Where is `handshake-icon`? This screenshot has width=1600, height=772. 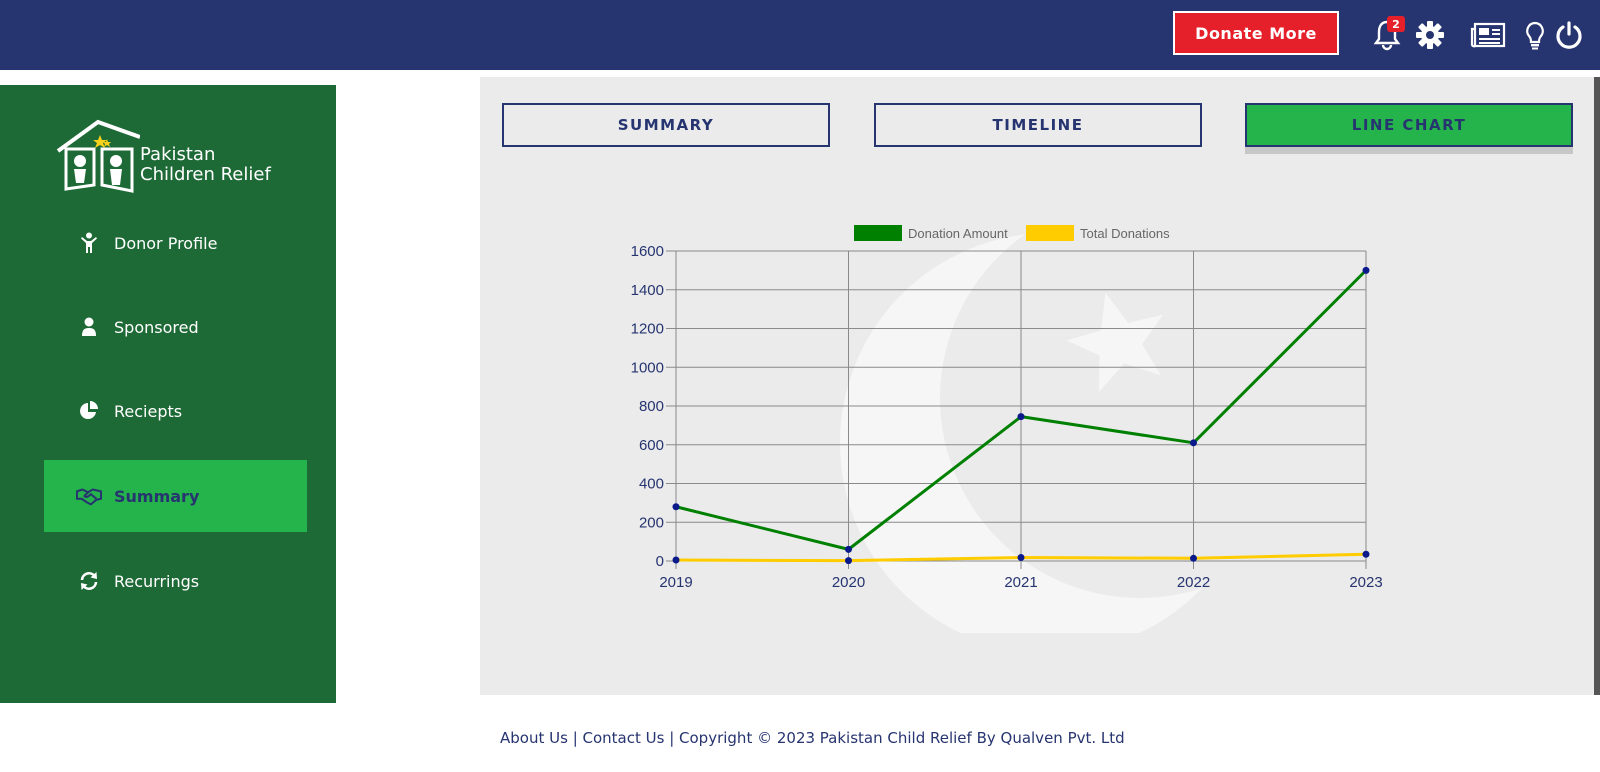
handshake-icon is located at coordinates (89, 496).